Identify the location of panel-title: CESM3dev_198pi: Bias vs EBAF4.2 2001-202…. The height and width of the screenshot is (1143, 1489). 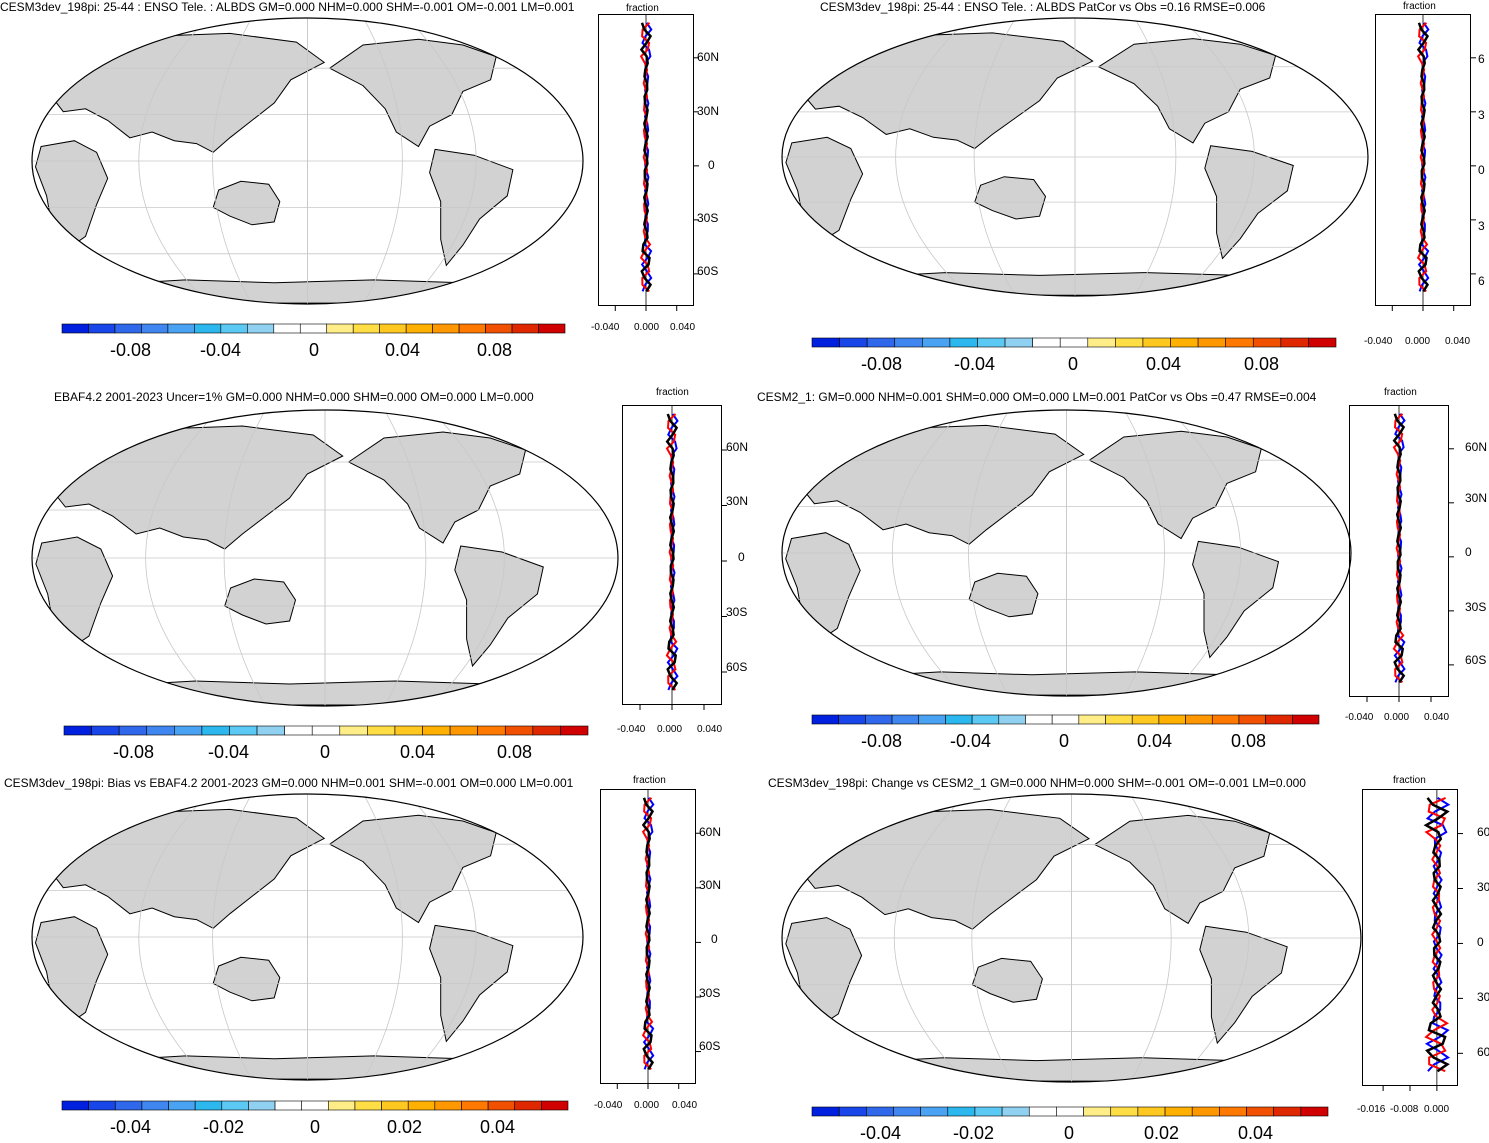
(289, 783).